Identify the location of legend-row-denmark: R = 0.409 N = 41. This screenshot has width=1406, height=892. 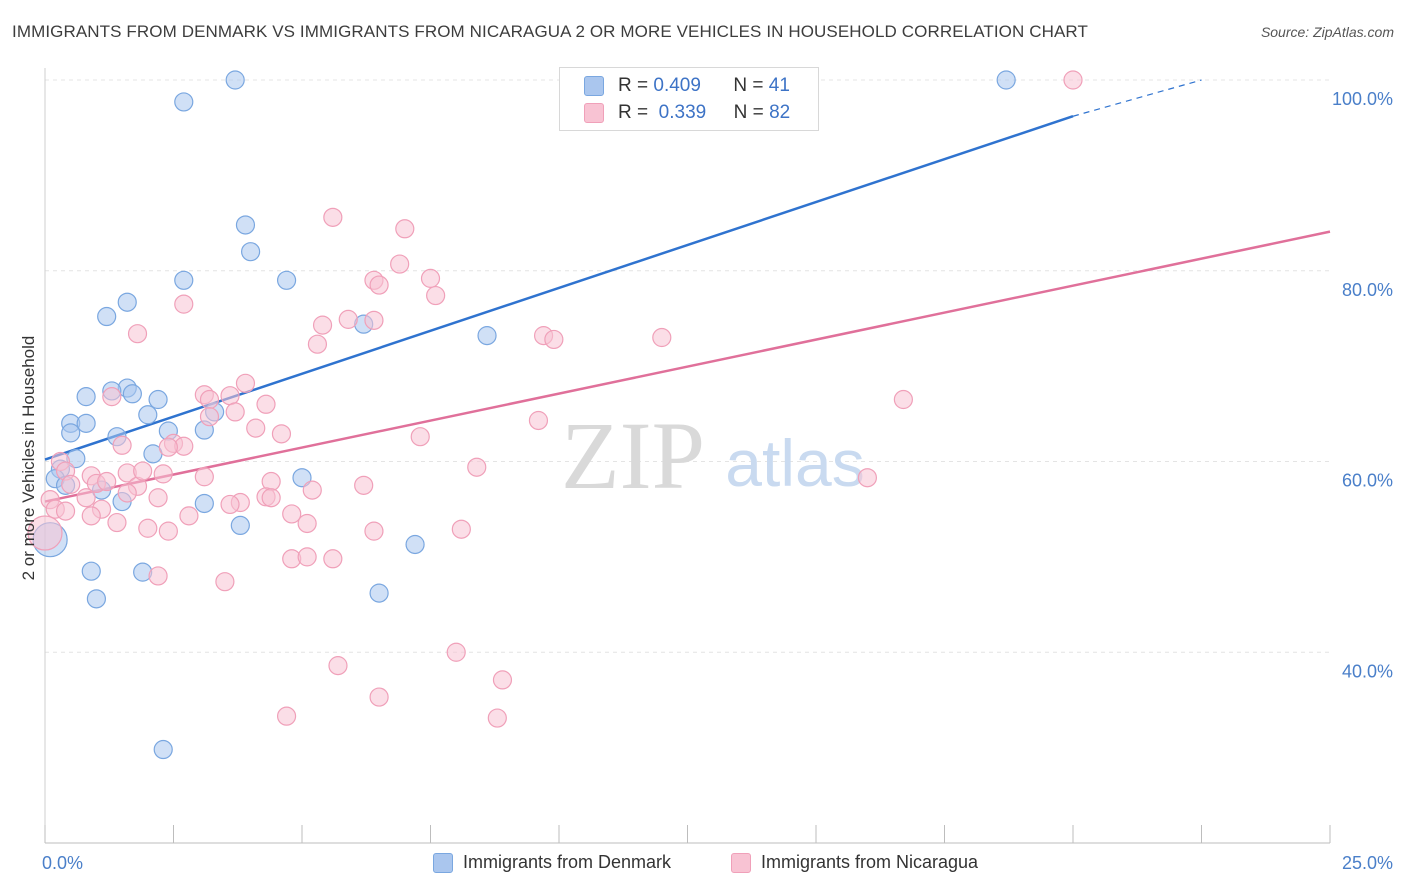
(687, 86).